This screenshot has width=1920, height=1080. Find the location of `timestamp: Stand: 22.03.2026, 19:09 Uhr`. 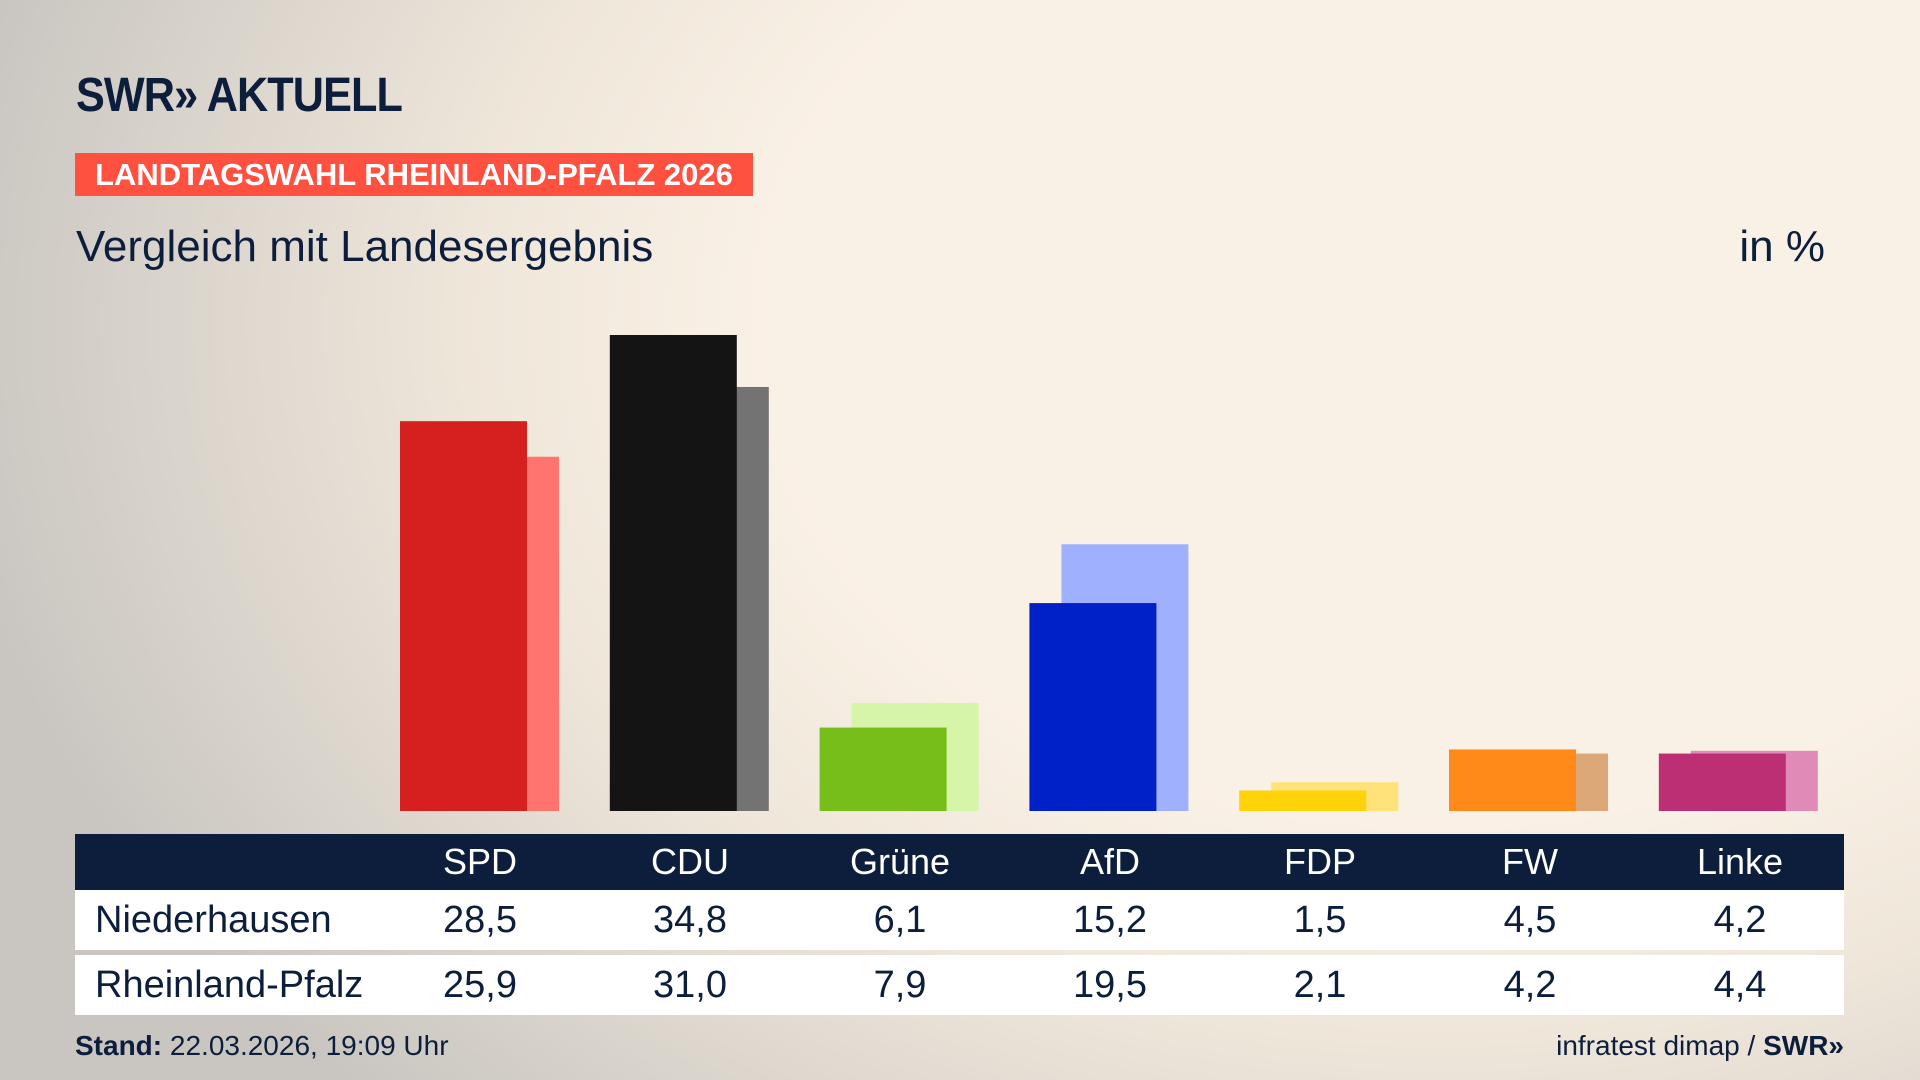

timestamp: Stand: 22.03.2026, 19:09 Uhr is located at coordinates (262, 1046).